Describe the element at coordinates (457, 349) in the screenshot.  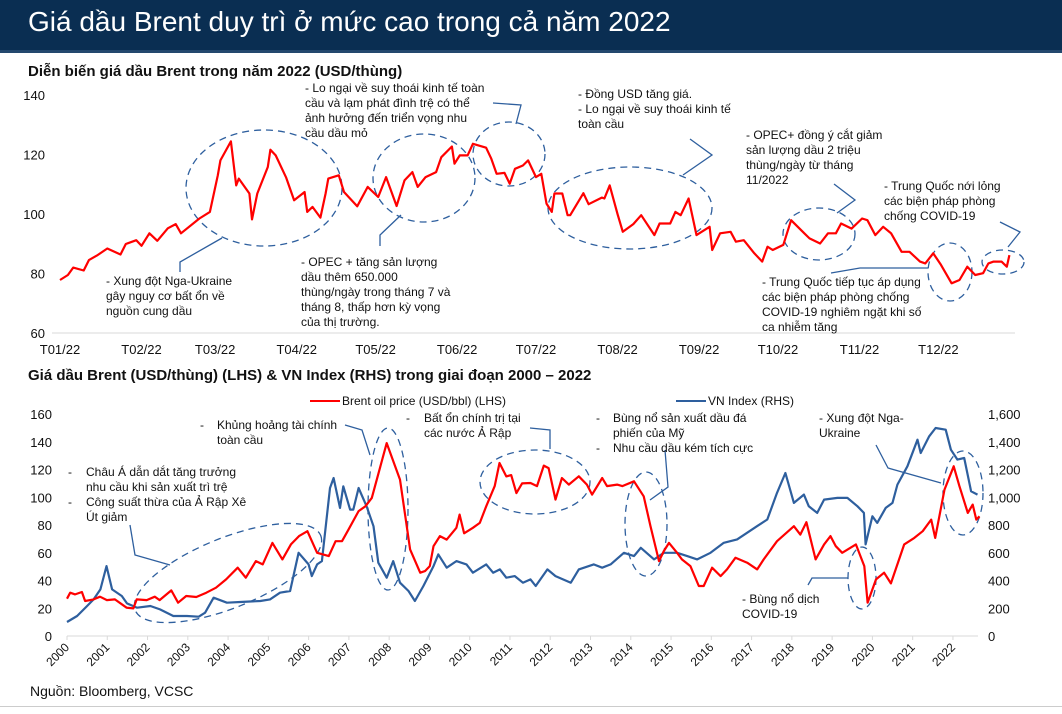
I see `x-tick-label: T06/22` at that location.